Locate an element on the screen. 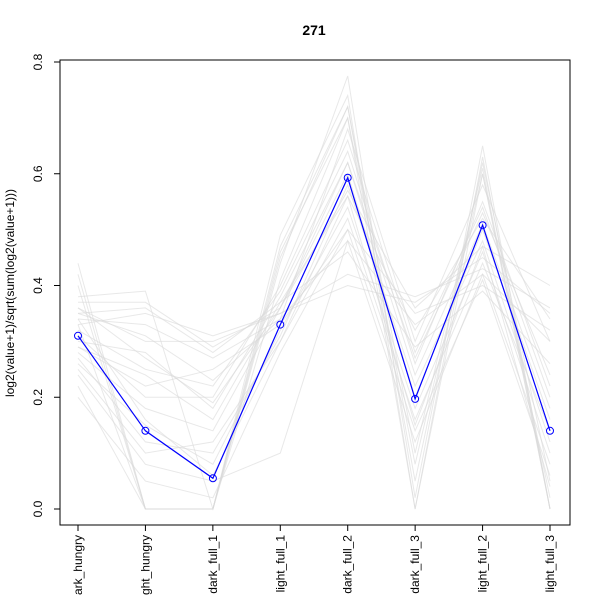  x-tick-label-5: dark_full_3 is located at coordinates (415, 564).